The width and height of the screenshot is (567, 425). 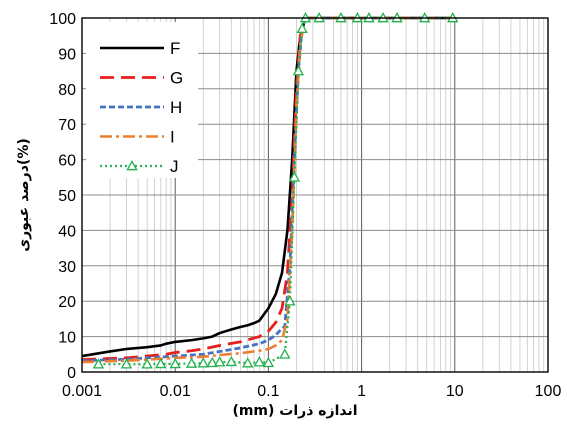 I want to click on x-axis-ticks: 0.001 0.01 0.1 1 10 100, so click(x=311, y=391).